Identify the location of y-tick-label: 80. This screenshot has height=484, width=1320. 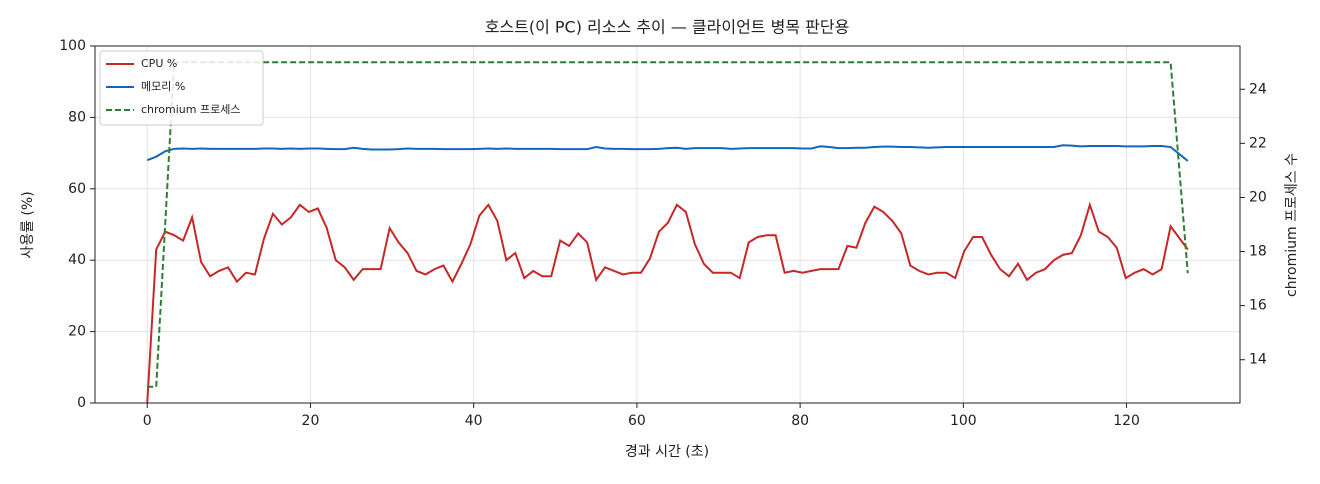
(77, 117).